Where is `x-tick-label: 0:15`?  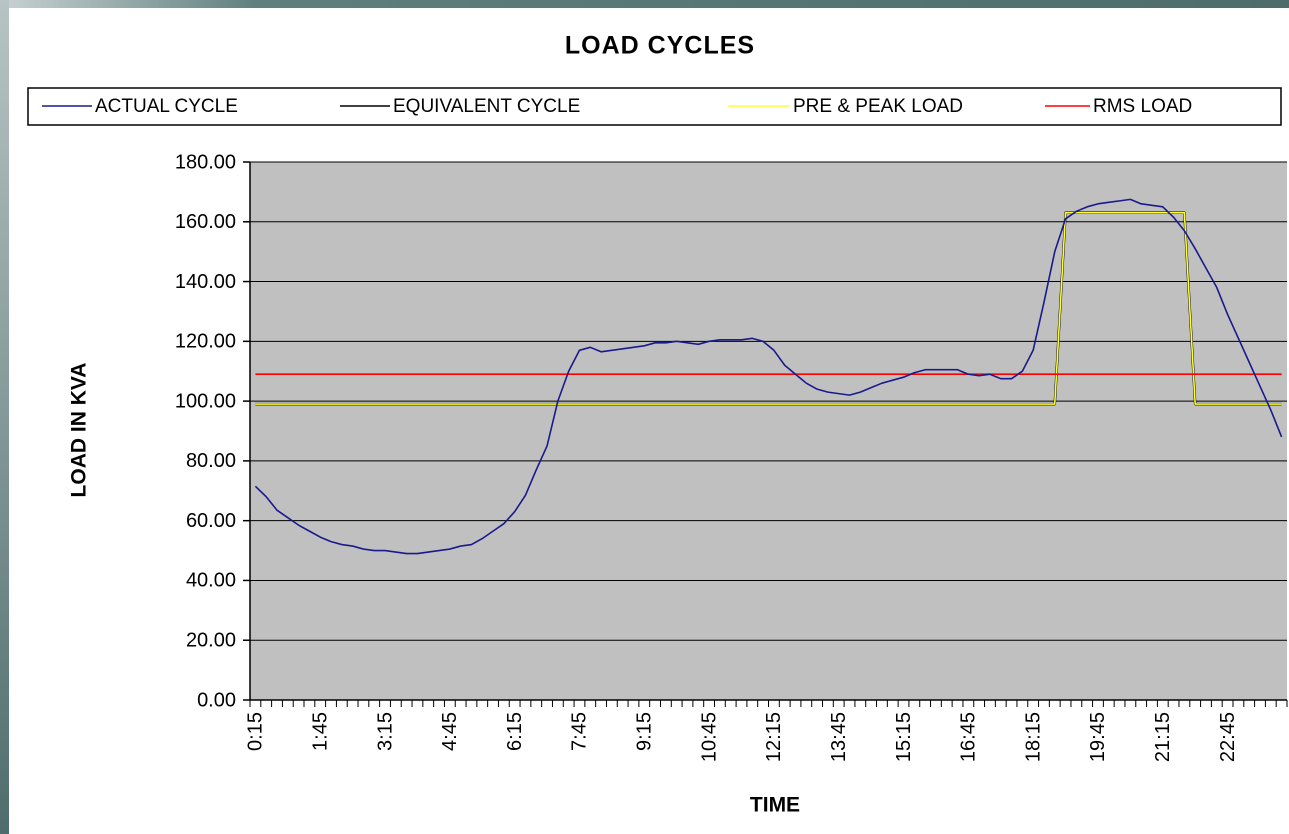 x-tick-label: 0:15 is located at coordinates (256, 731).